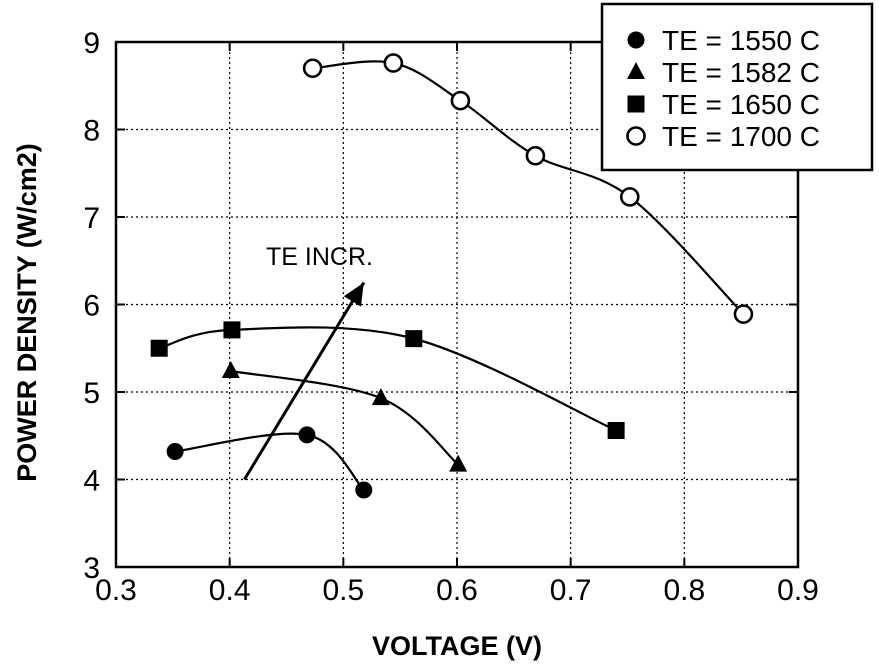 The width and height of the screenshot is (879, 664). Describe the element at coordinates (116, 590) in the screenshot. I see `x-tick-label: 0.3` at that location.